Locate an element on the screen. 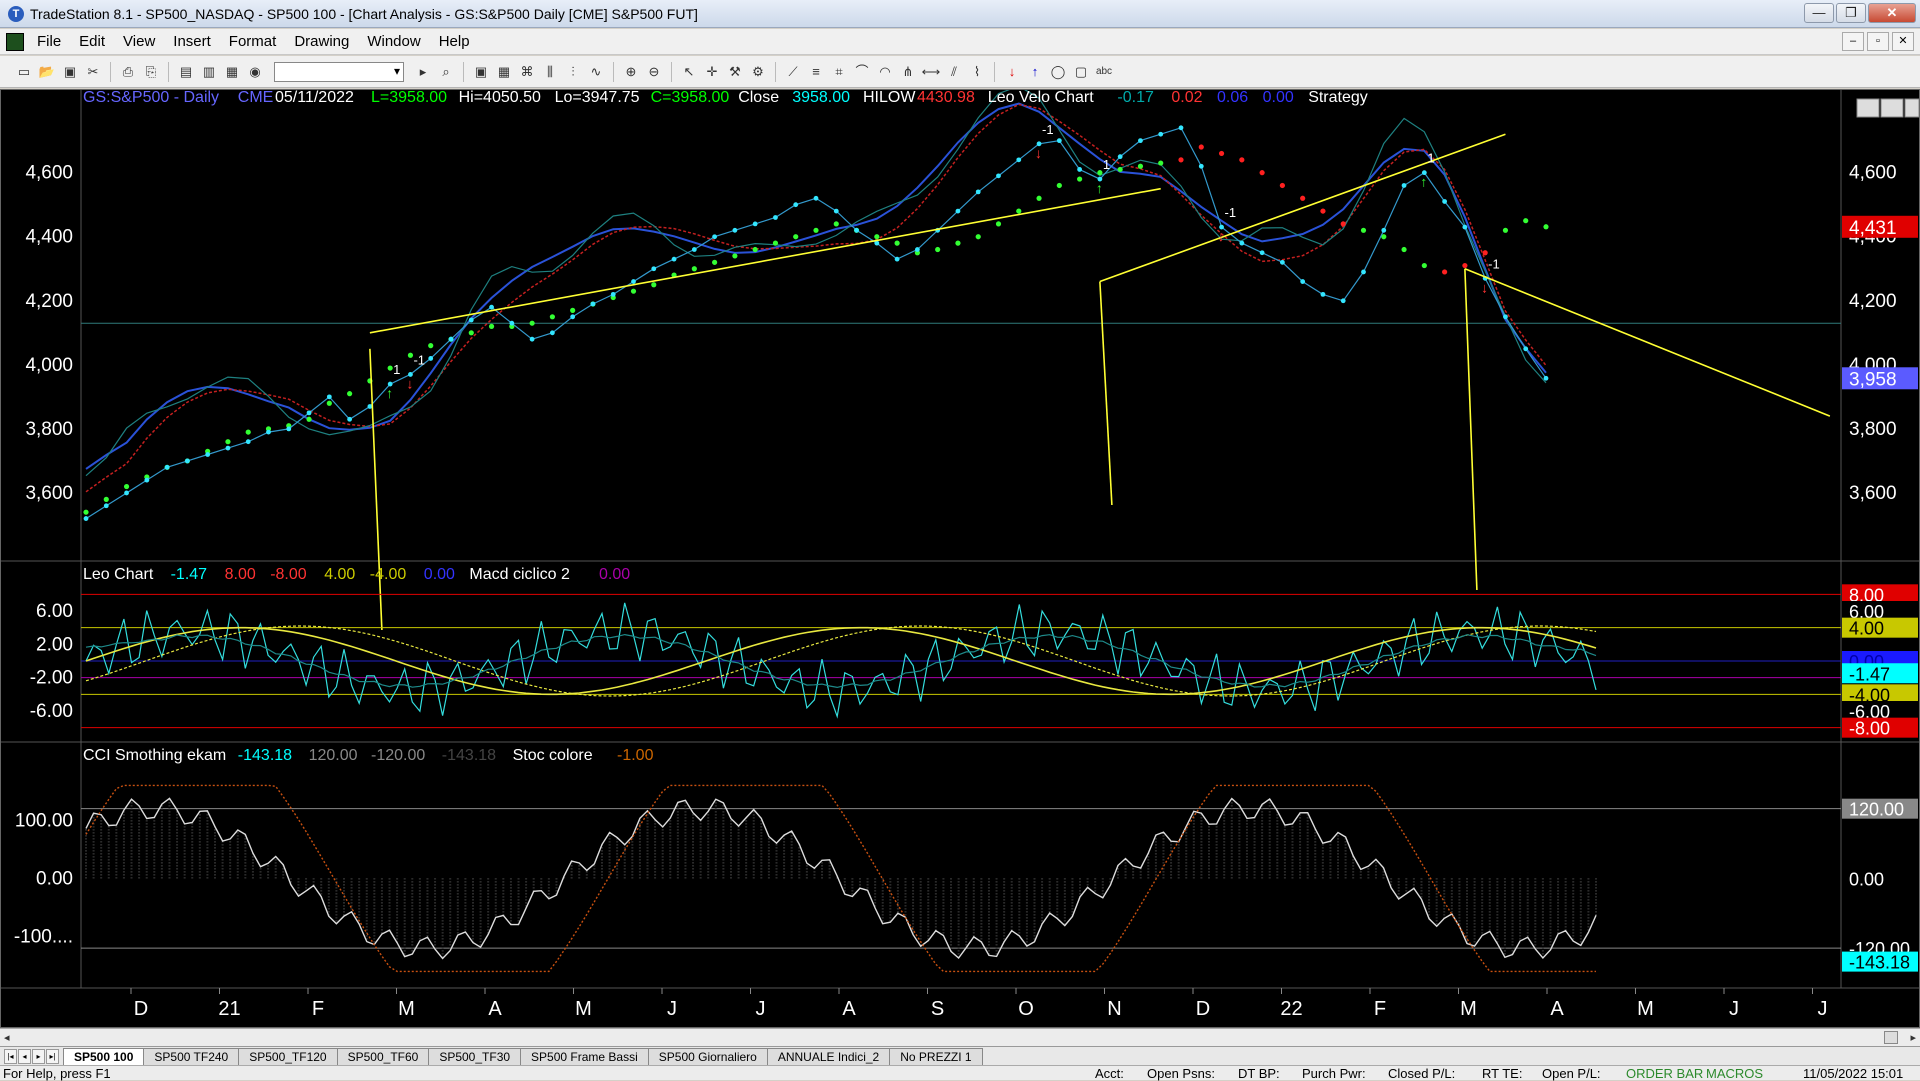 The height and width of the screenshot is (1081, 1920). arrow-up-blue-icon: ↑ is located at coordinates (1035, 71).